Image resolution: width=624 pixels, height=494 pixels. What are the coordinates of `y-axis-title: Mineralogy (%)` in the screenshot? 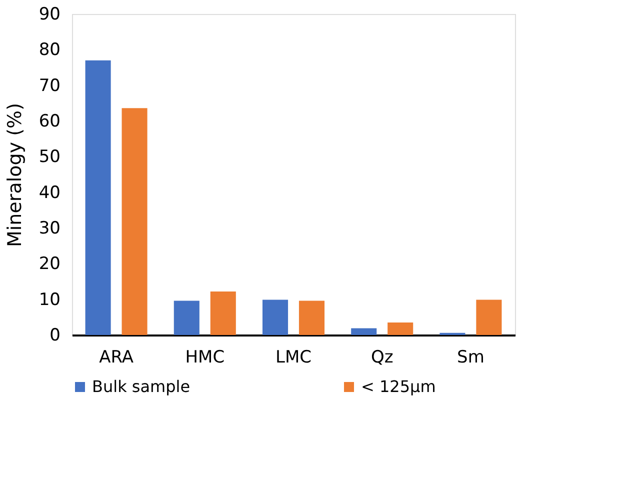 It's located at (15, 175).